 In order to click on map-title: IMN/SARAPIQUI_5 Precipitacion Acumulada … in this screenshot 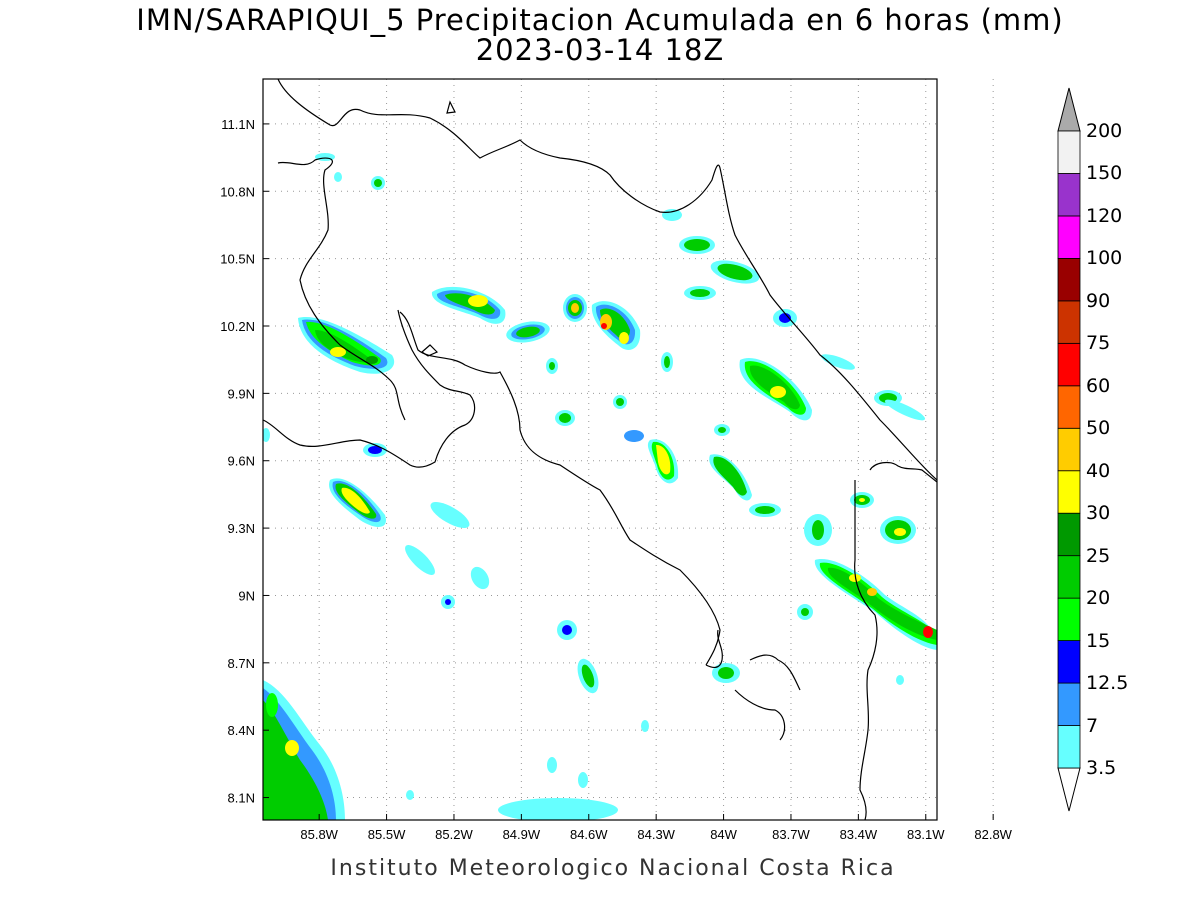, I will do `click(600, 20)`.